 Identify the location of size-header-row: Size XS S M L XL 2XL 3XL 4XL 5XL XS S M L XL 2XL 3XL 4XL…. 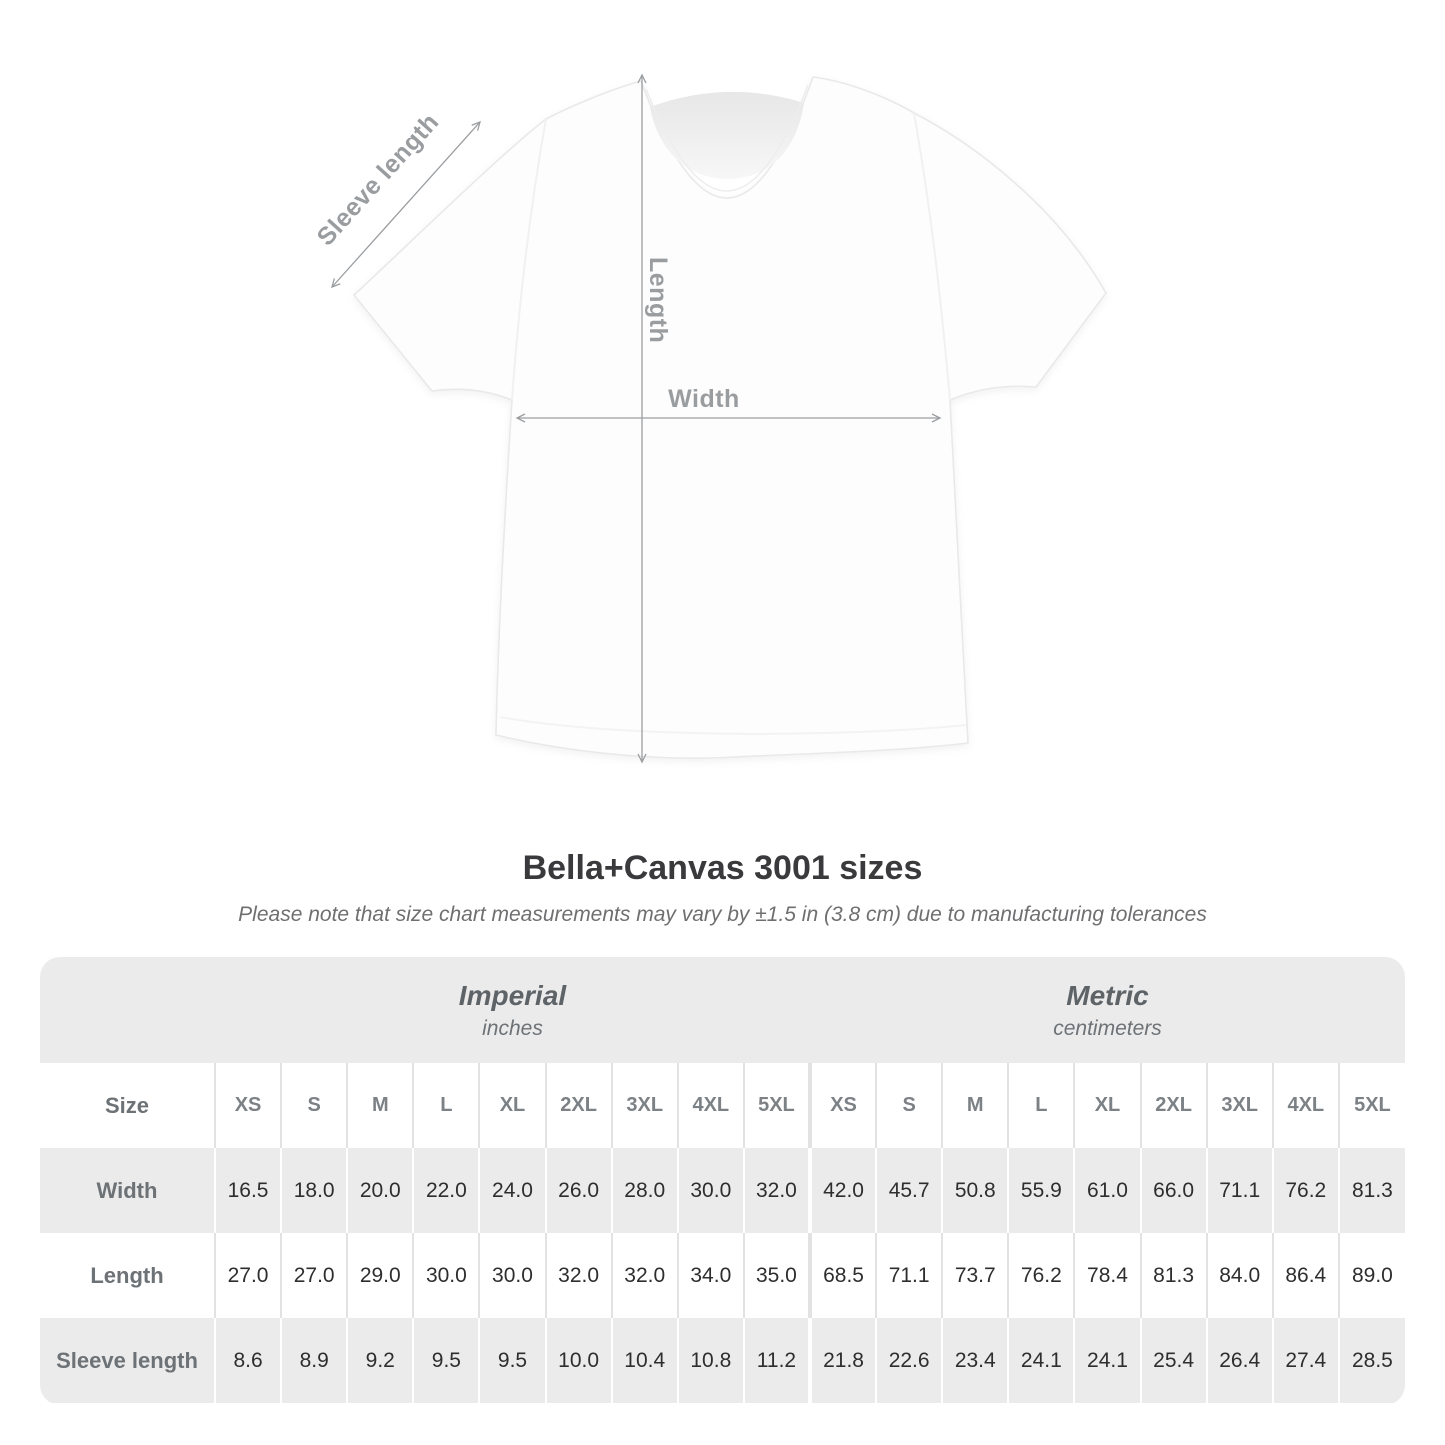
(722, 1105).